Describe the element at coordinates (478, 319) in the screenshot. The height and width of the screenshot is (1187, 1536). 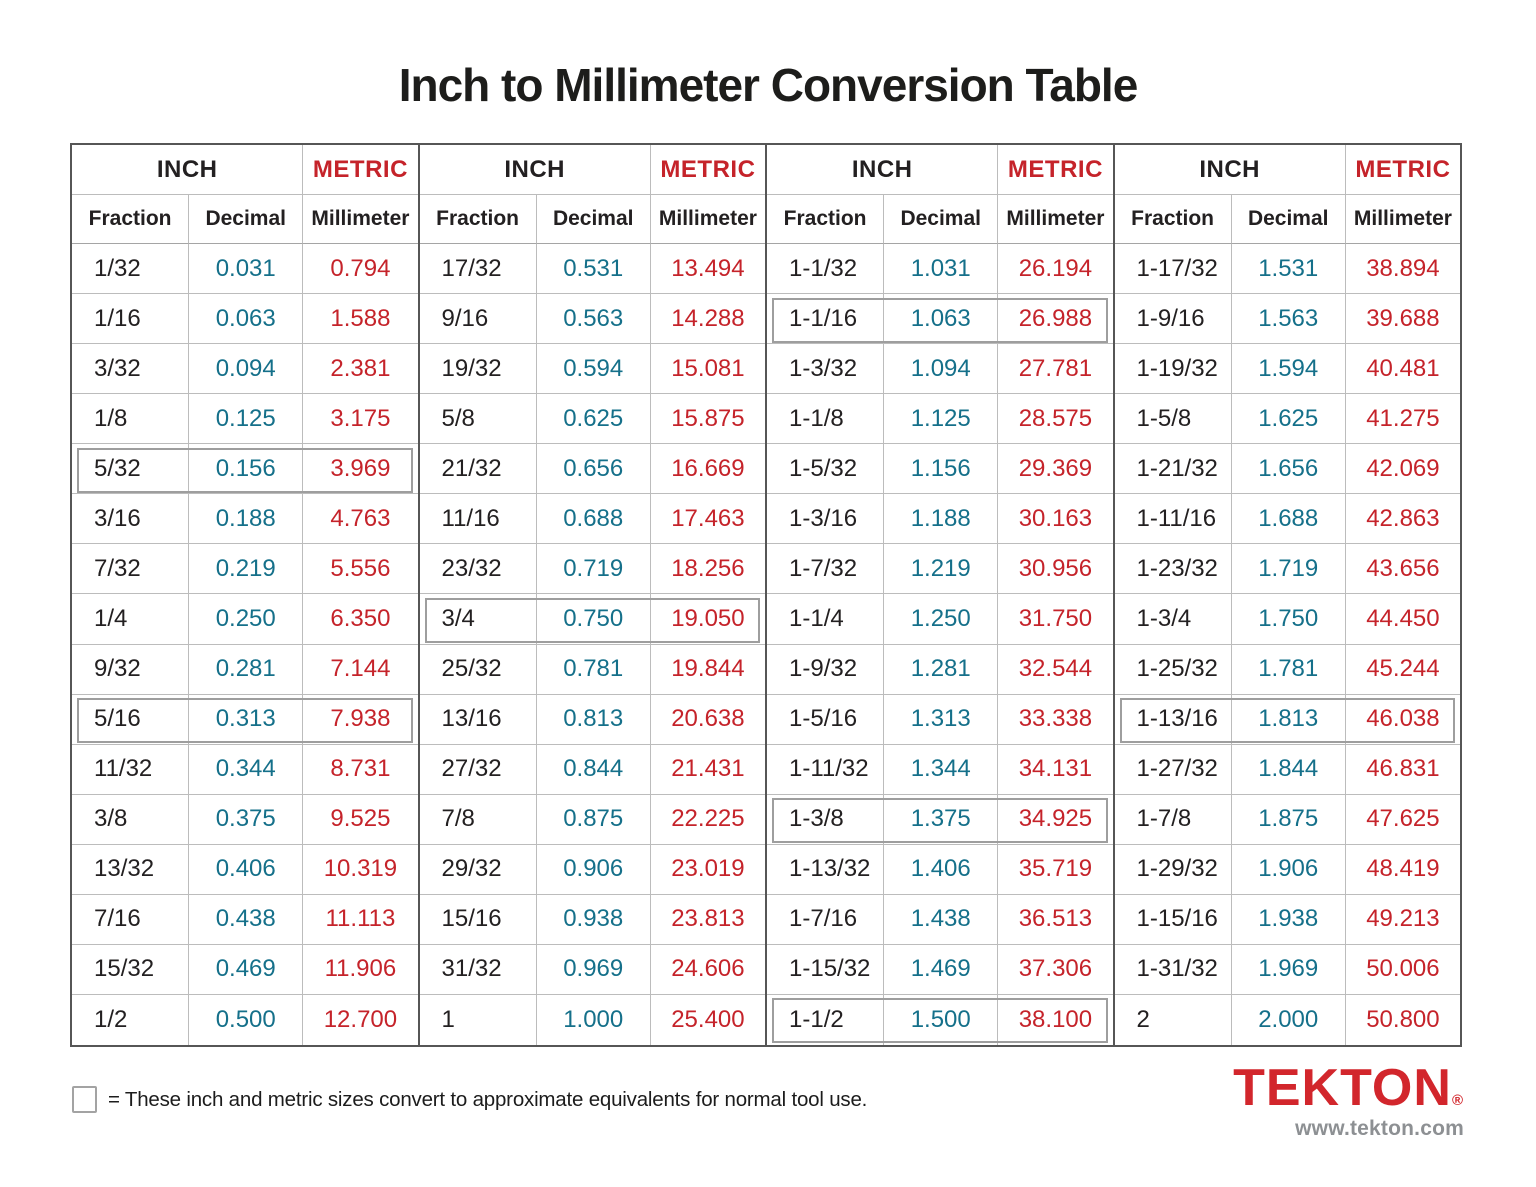
I see `fraction-cell: 9/16` at that location.